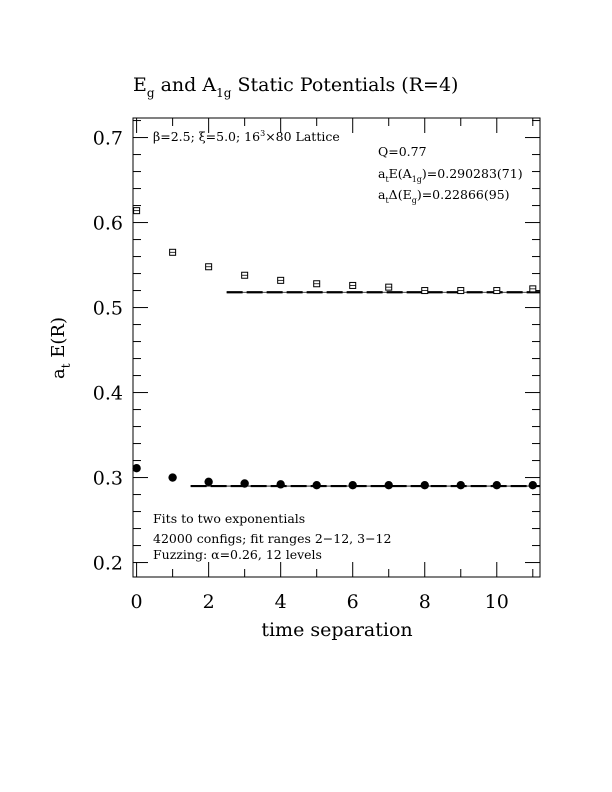  I want to click on y-tick-label: 0.7, so click(108, 139).